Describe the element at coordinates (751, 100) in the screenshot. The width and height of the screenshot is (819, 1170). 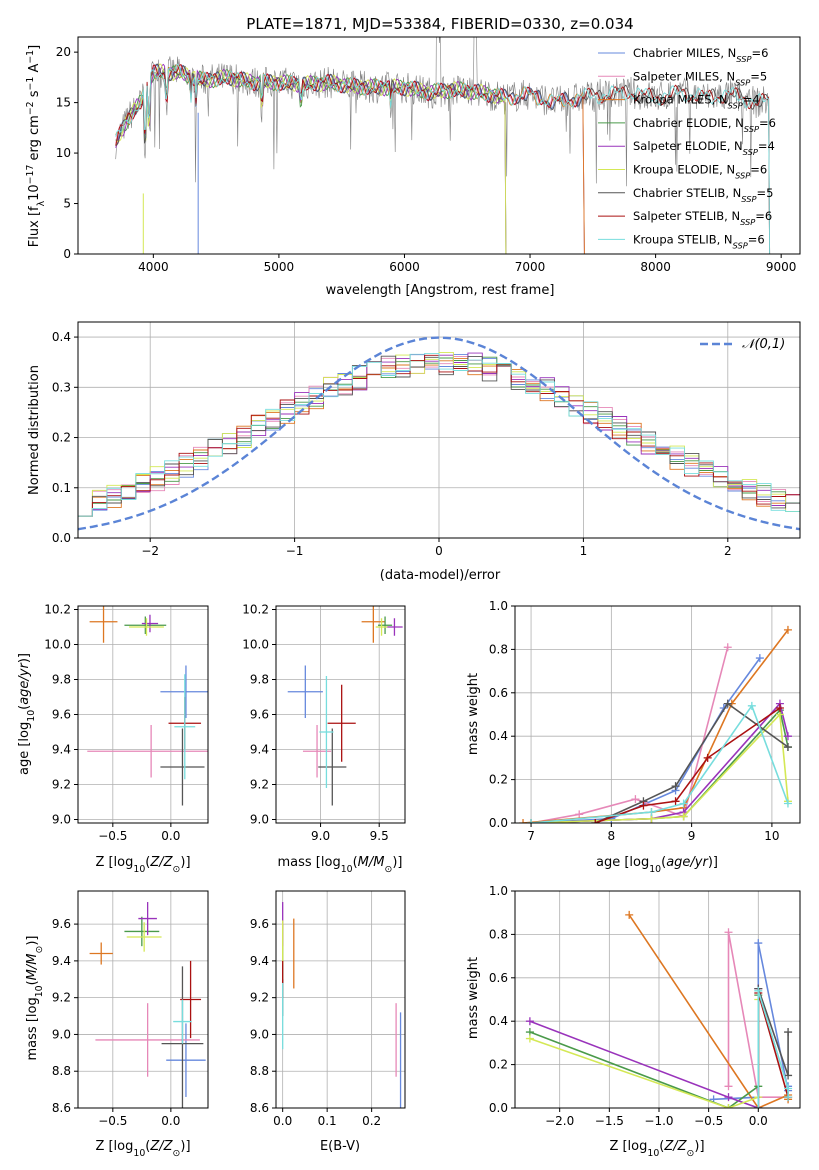
I see `label-part: =4` at that location.